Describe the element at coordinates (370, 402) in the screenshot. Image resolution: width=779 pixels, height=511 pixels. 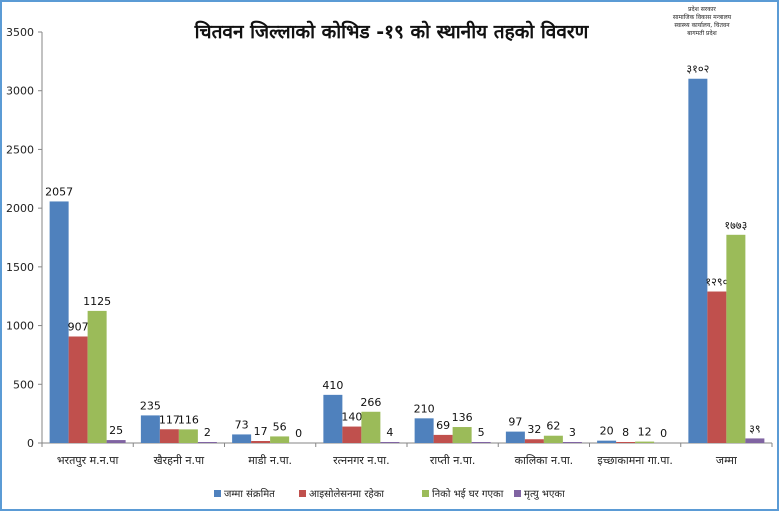
I see `data-label: 266` at that location.